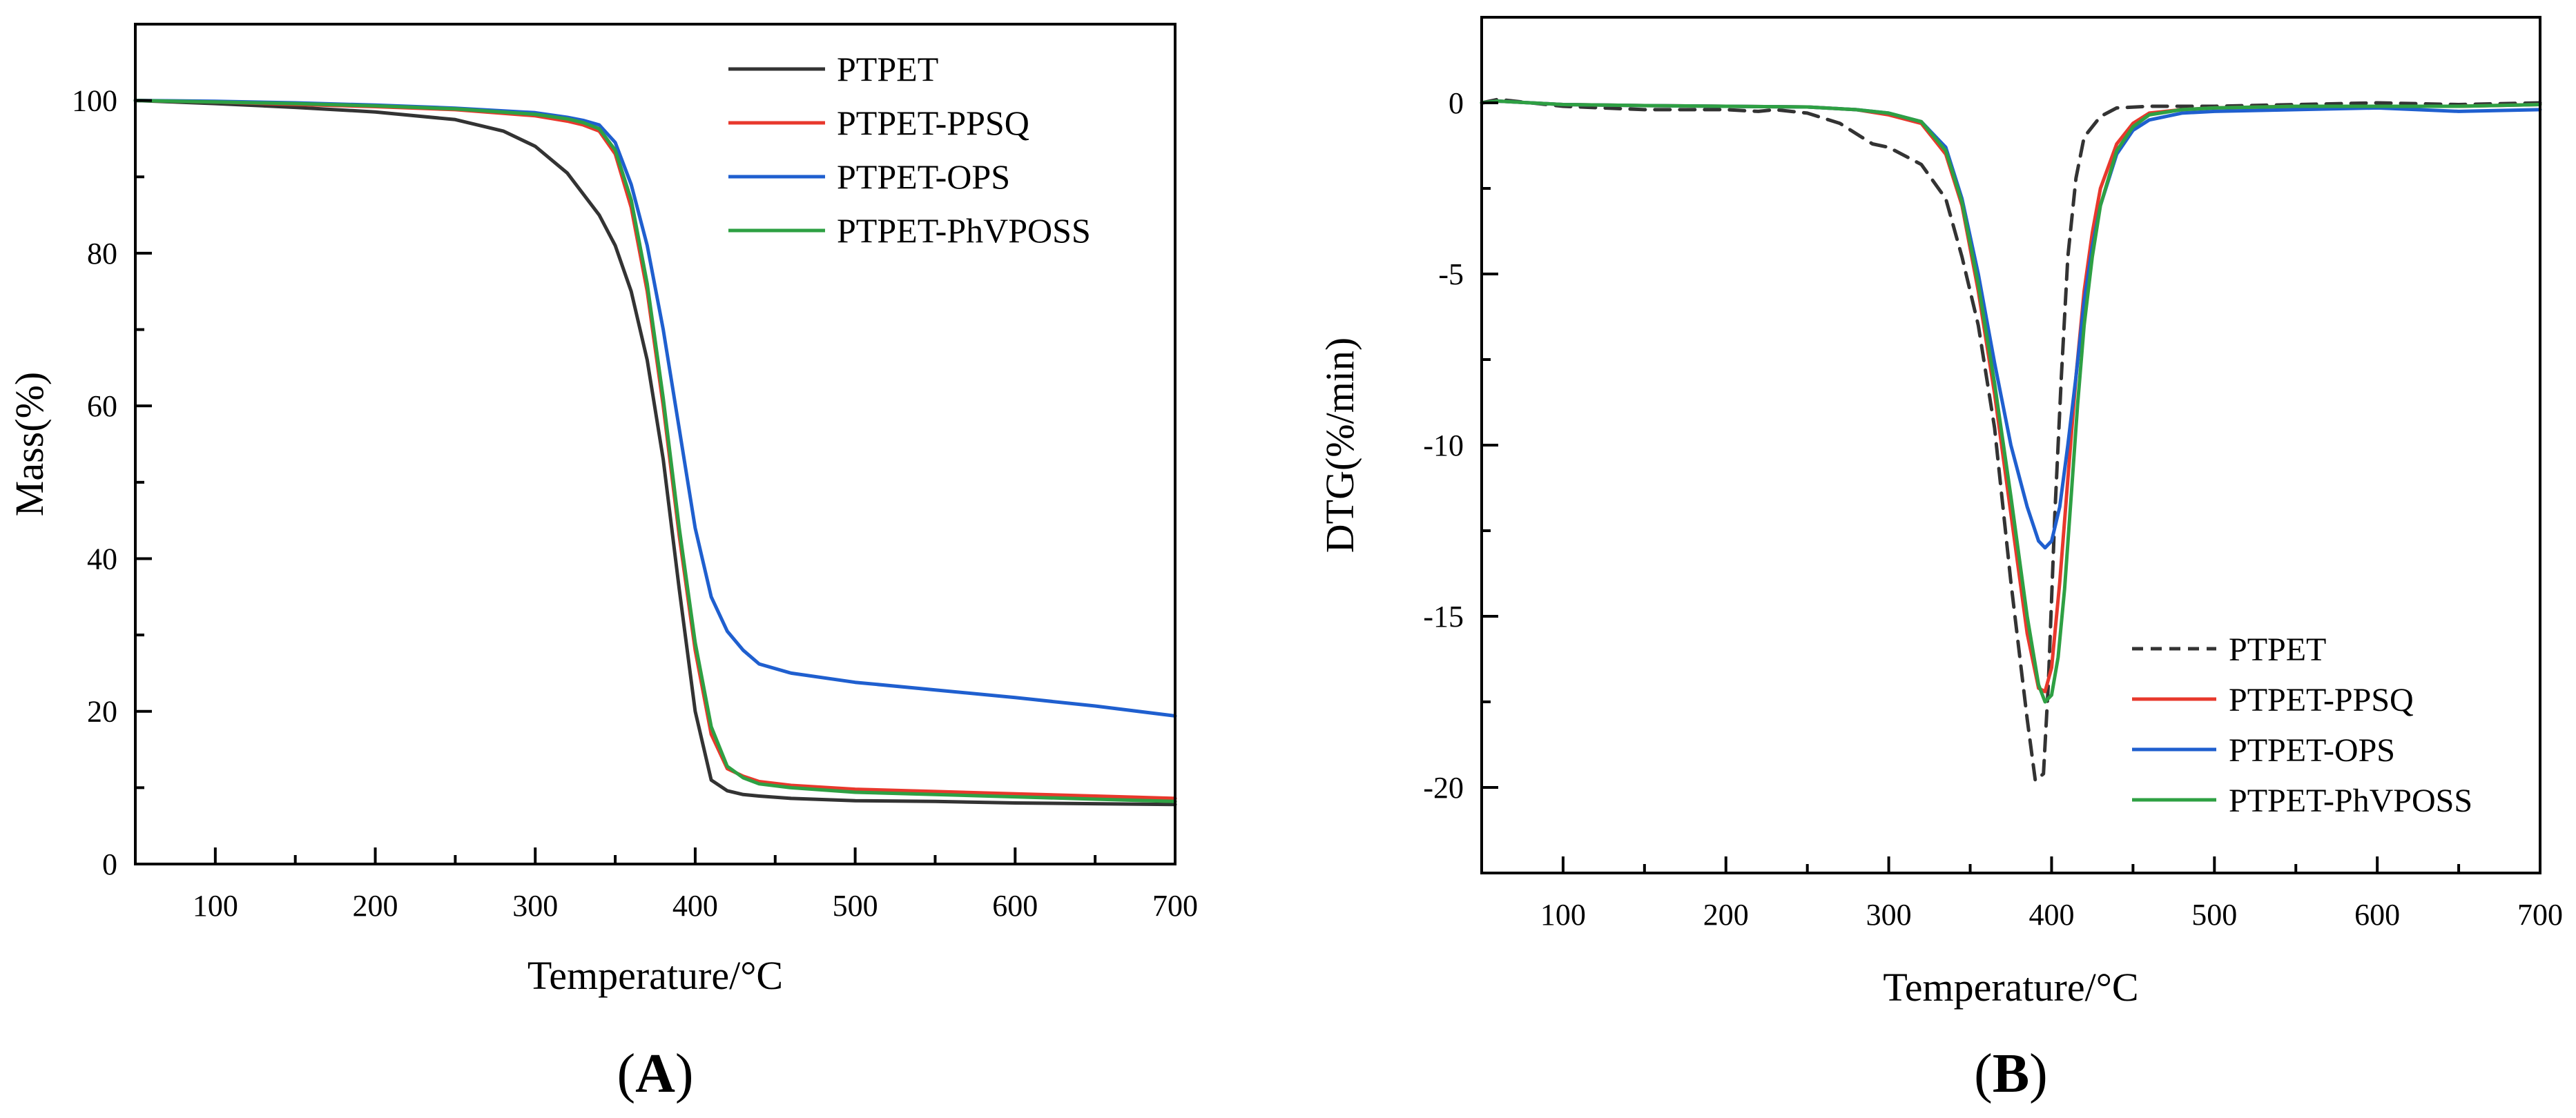 This screenshot has width=2576, height=1118. Describe the element at coordinates (1444, 617) in the screenshot. I see `panel-b-y-tick-label--15: -15` at that location.